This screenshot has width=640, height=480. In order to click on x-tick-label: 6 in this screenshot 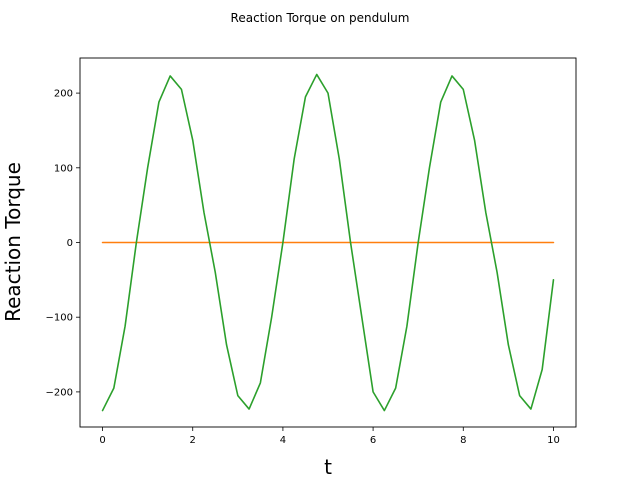, I will do `click(373, 440)`.